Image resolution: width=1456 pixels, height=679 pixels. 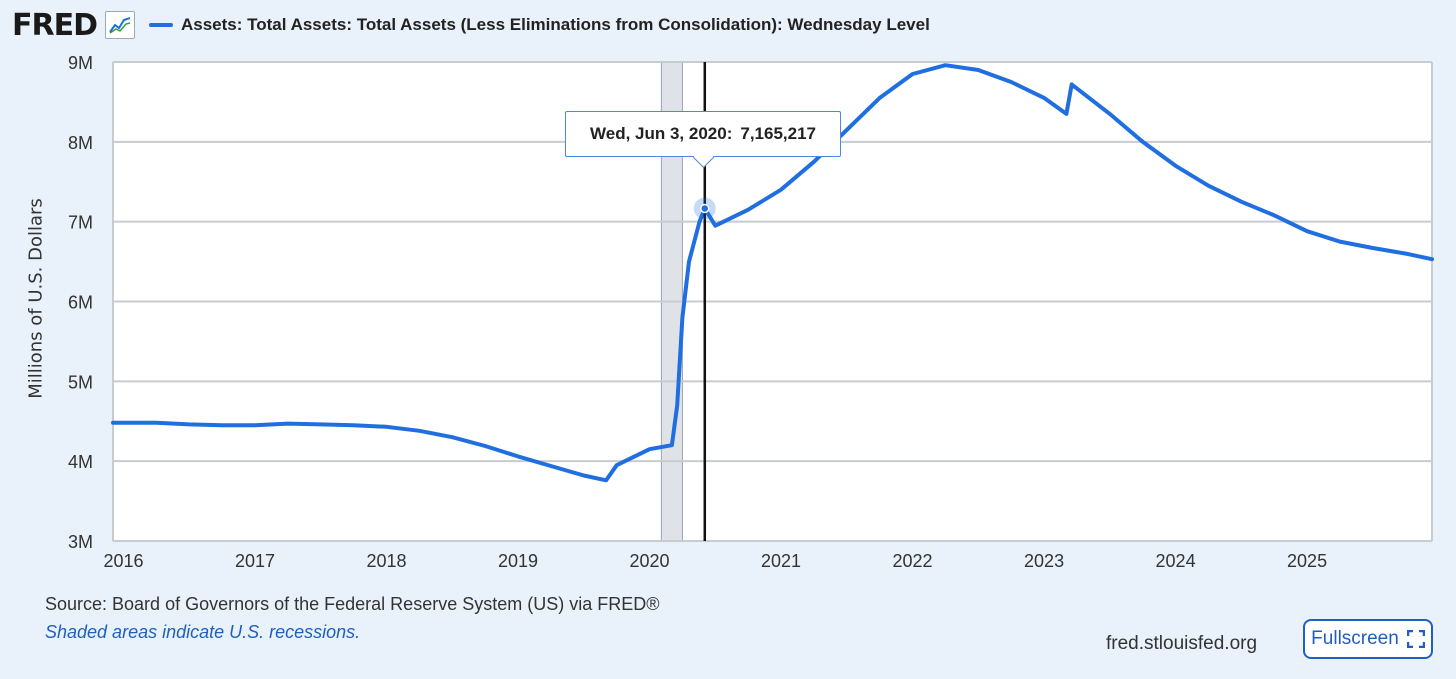 What do you see at coordinates (518, 561) in the screenshot?
I see `x-tick-label: 2019` at bounding box center [518, 561].